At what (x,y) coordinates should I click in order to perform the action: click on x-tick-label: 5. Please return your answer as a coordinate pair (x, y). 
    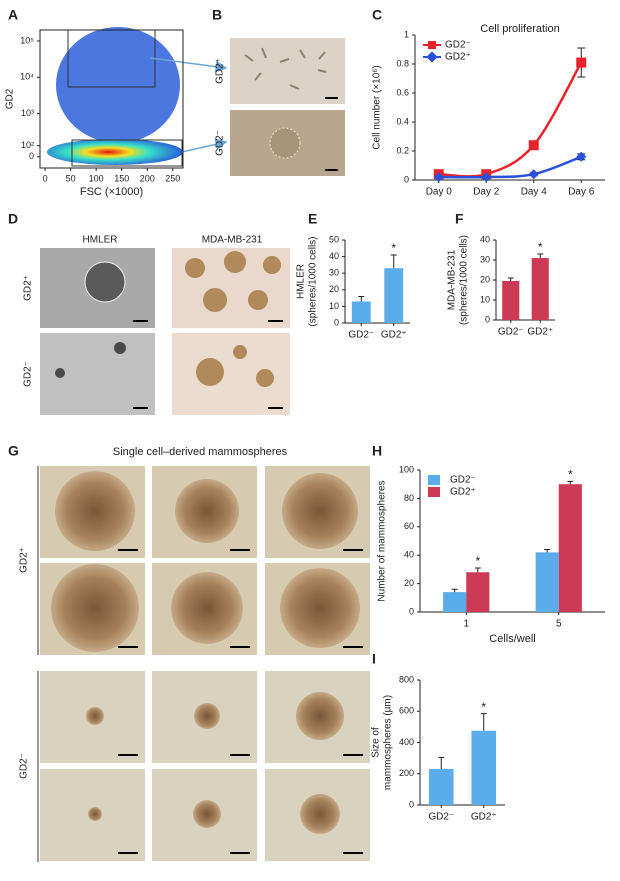
    Looking at the image, I should click on (559, 624).